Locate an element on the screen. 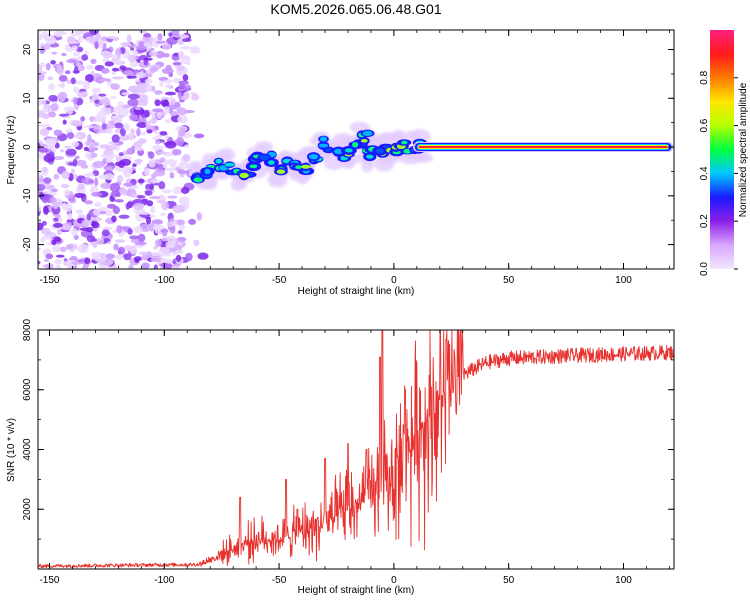 Image resolution: width=750 pixels, height=600 pixels. top-y-label: Frequency (Hz) is located at coordinates (11, 150).